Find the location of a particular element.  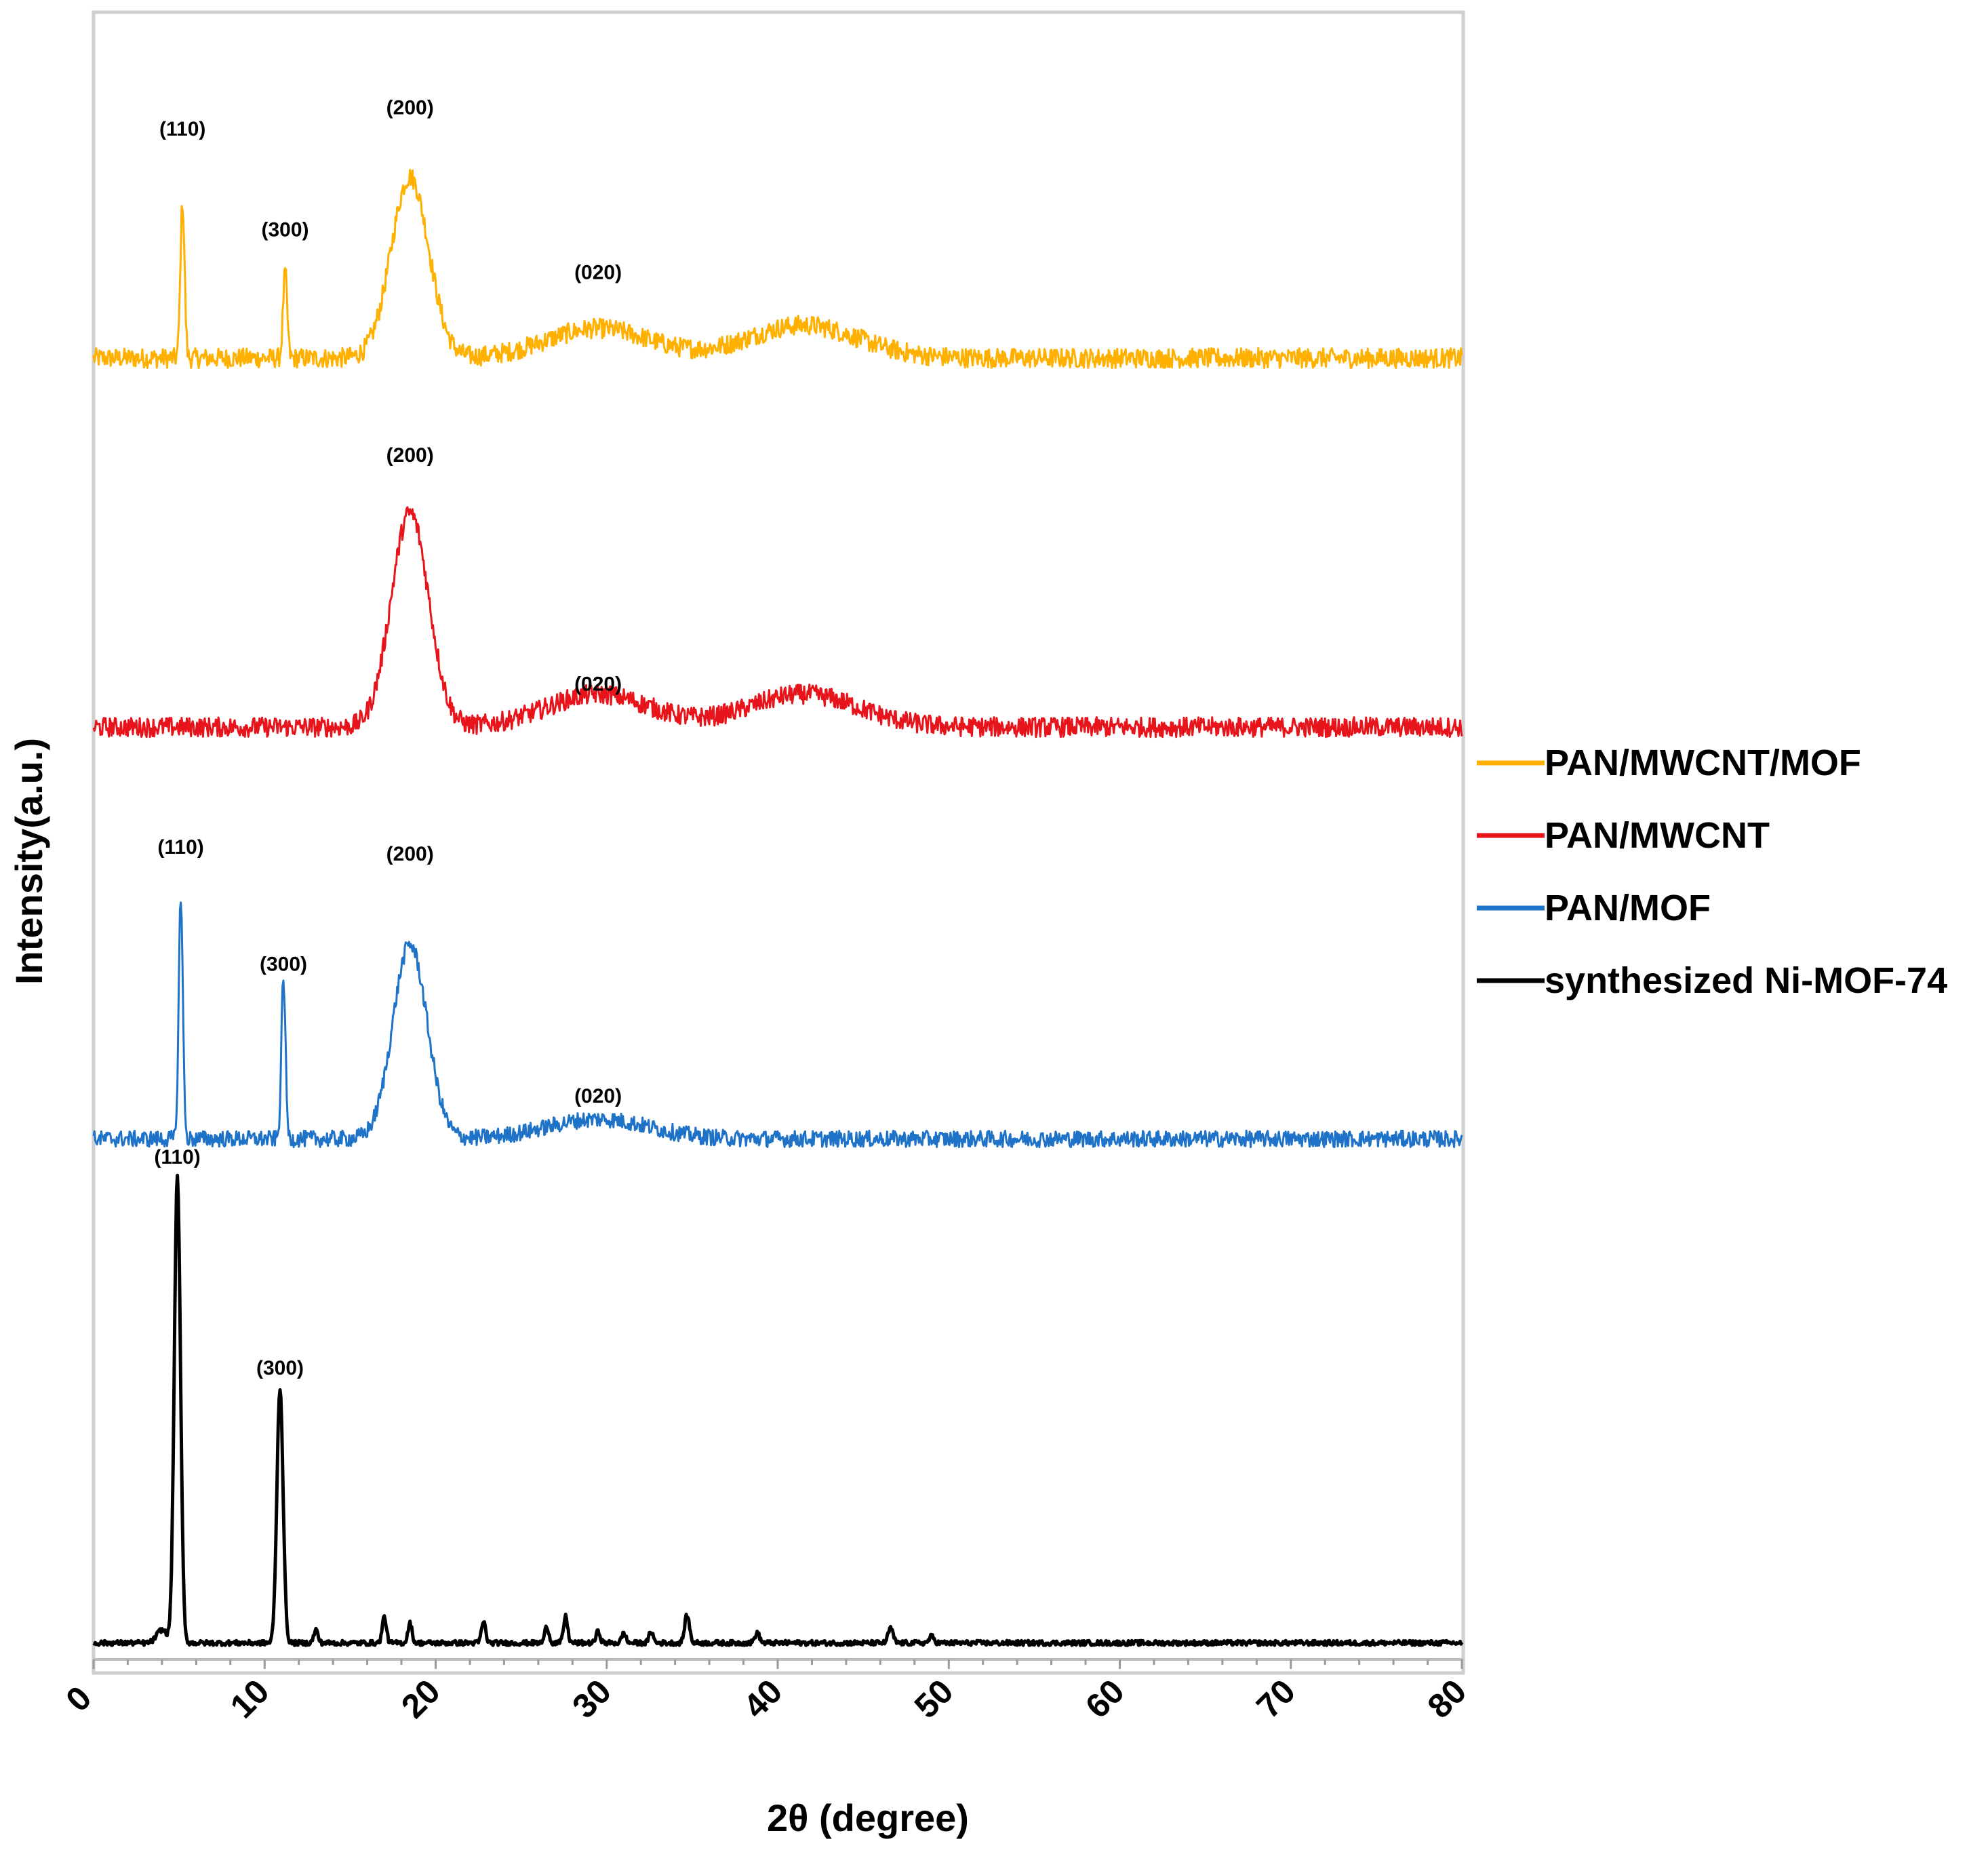

legend-label-1: PAN/MWCNT/MOF is located at coordinates (1703, 763).